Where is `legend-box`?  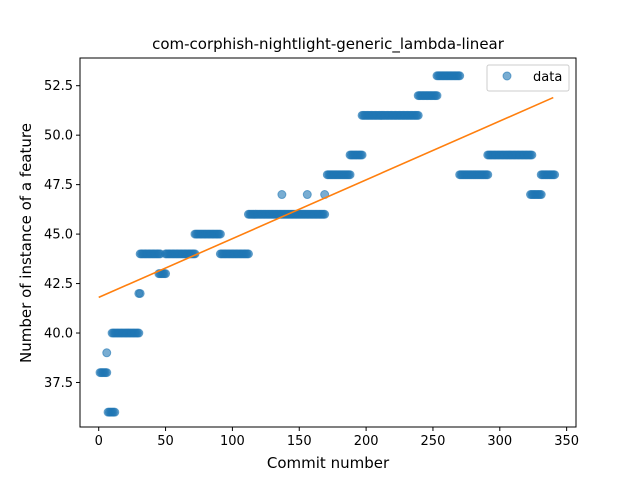
legend-box is located at coordinates (528, 78).